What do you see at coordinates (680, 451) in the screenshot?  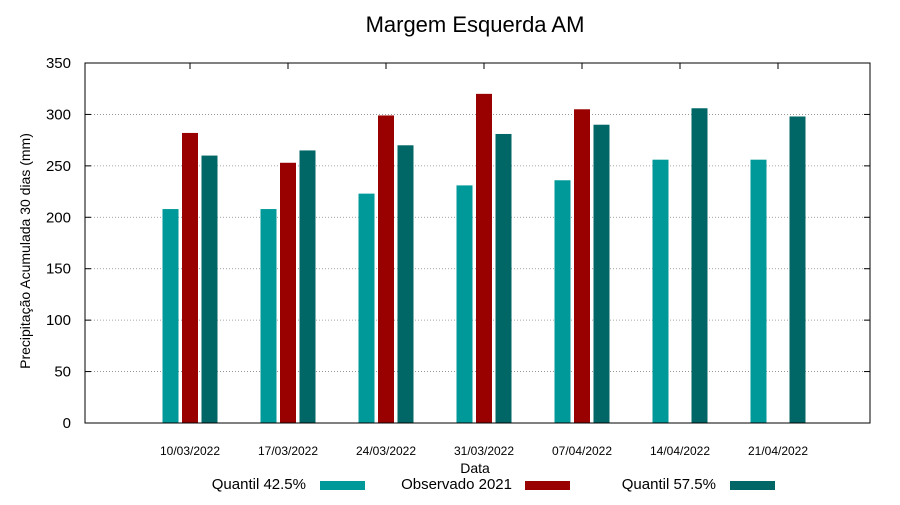 I see `x-tick-label: 14/04/2022` at bounding box center [680, 451].